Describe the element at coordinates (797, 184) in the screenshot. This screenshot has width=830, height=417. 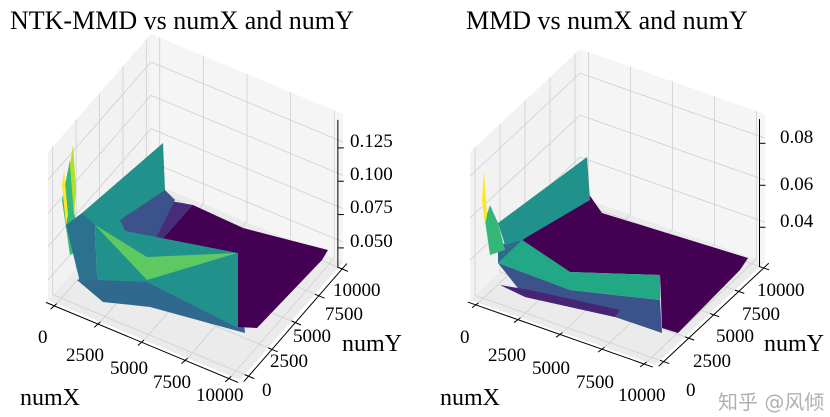
I see `z-tick-label: 0.06` at that location.